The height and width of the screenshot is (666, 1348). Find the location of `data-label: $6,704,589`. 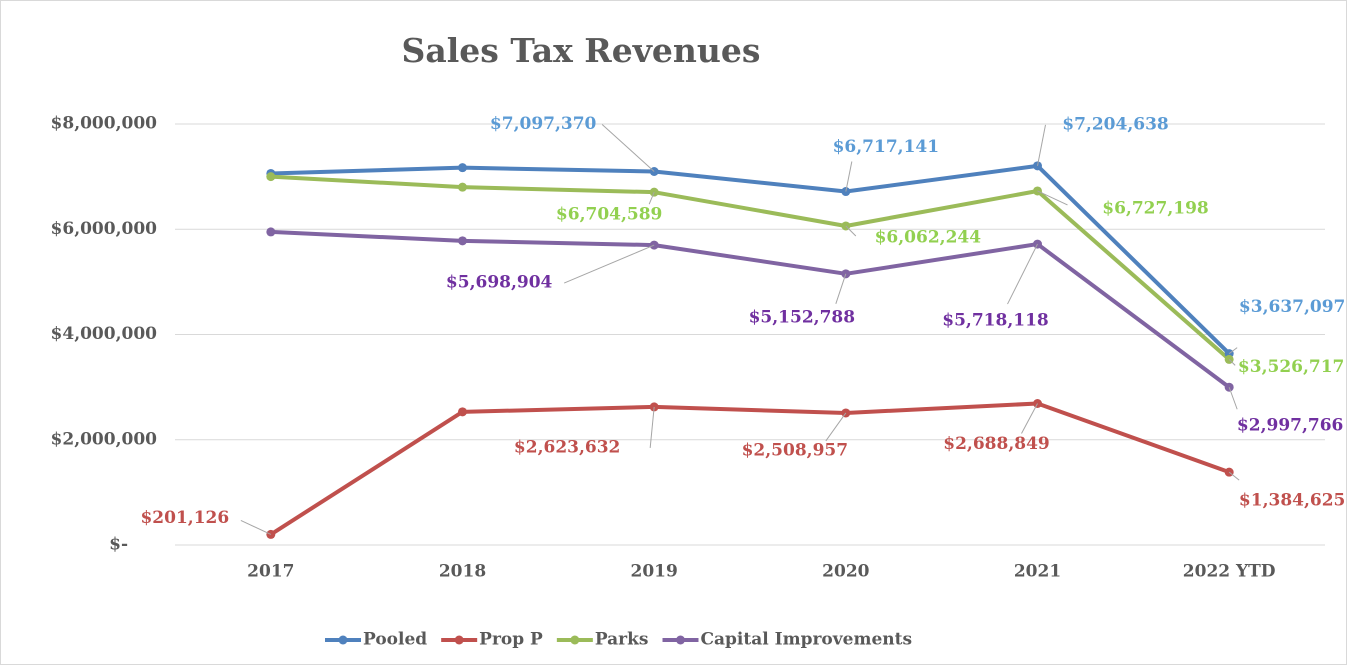

data-label: $6,704,589 is located at coordinates (609, 215).